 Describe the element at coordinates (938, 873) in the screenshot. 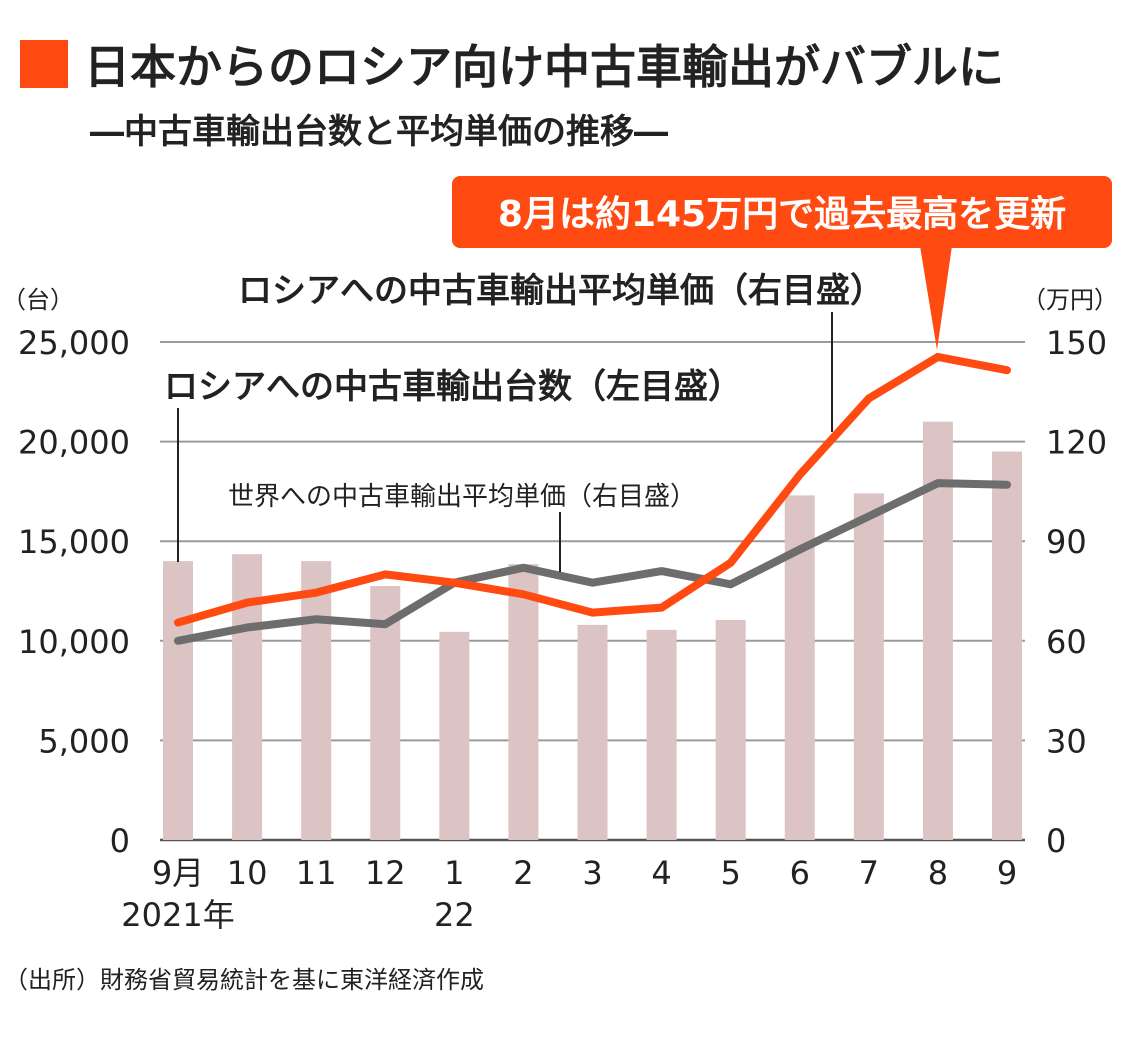

I see `x-tick-label: 8` at that location.